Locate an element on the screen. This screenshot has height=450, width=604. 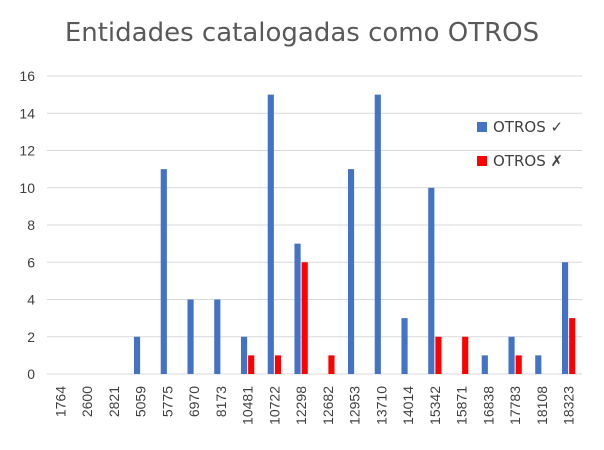
y-tick-label: 2 is located at coordinates (31, 337).